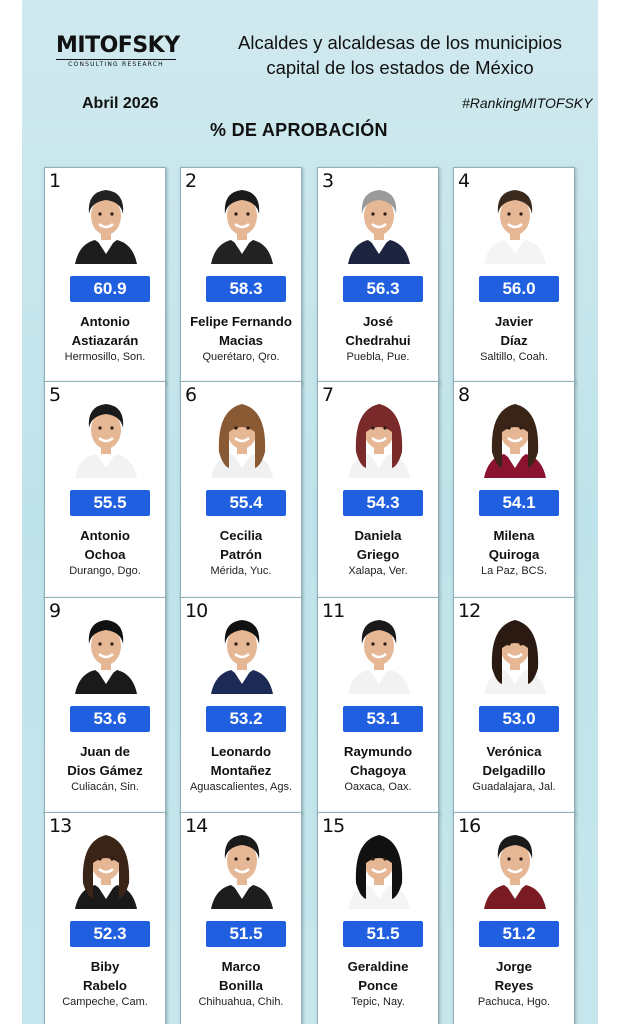  I want to click on mayor-name: Verónica Delgadillo, so click(514, 761).